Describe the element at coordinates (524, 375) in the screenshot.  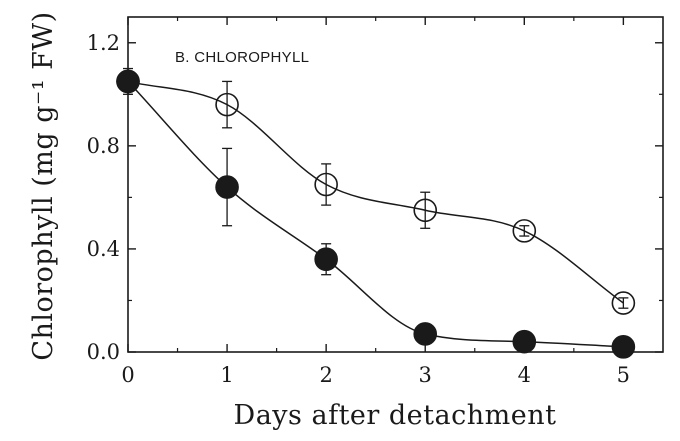
I see `x-tick-label: 4` at that location.